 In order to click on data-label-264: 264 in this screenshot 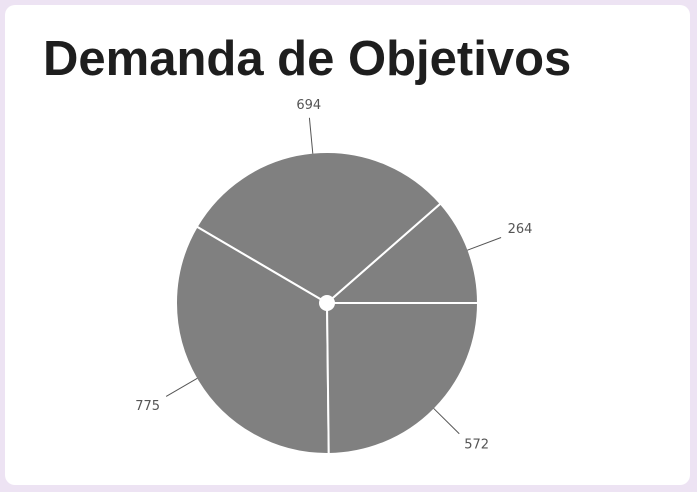, I will do `click(520, 229)`.